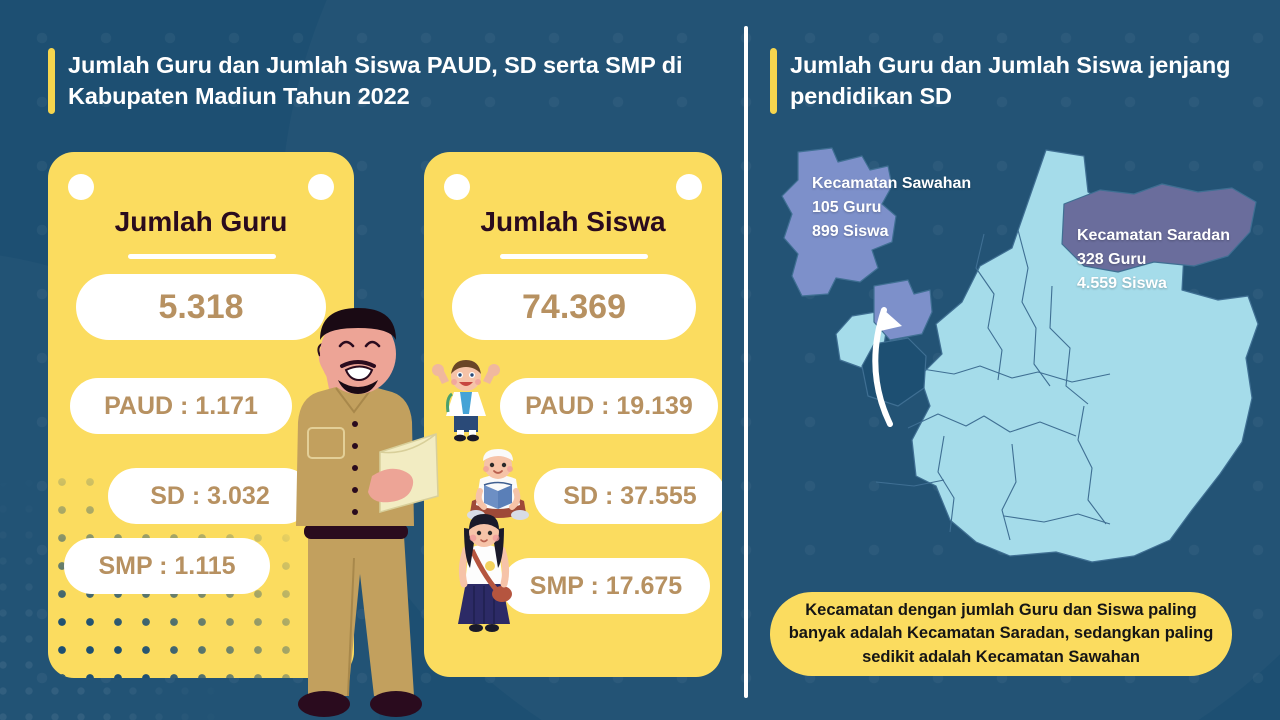 This screenshot has height=720, width=1280. I want to click on guru-total-pill: 5.318, so click(201, 307).